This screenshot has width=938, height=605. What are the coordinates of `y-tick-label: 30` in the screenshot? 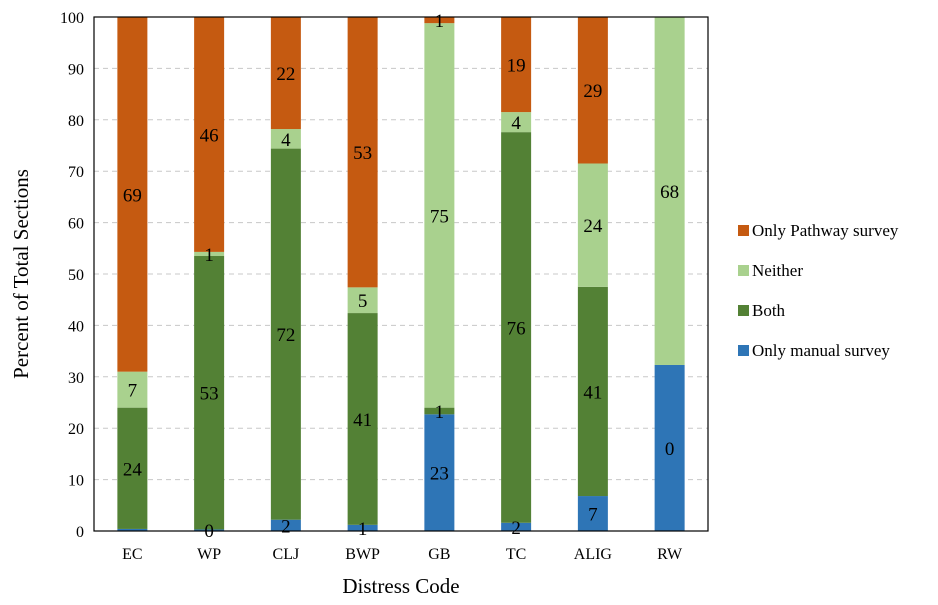 It's located at (76, 378).